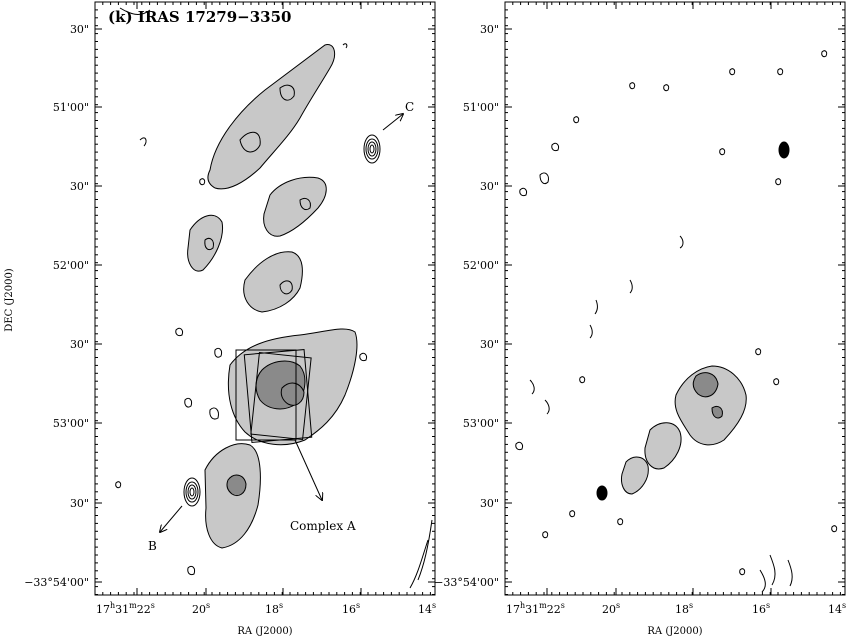  Describe the element at coordinates (674, 631) in the screenshot. I see `right-x-axis-title: RA (J2000)` at that location.